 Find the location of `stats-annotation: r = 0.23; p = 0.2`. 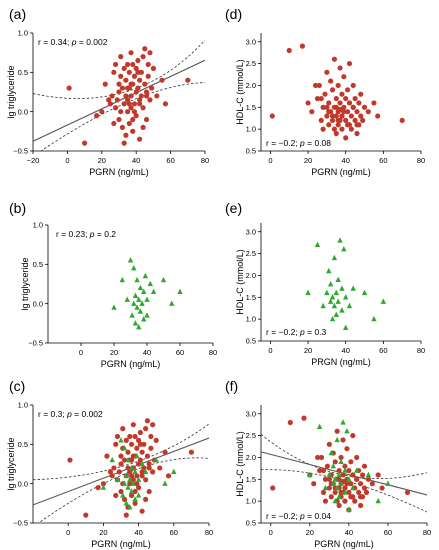

stats-annotation: r = 0.23; p = 0.2 is located at coordinates (86, 234).